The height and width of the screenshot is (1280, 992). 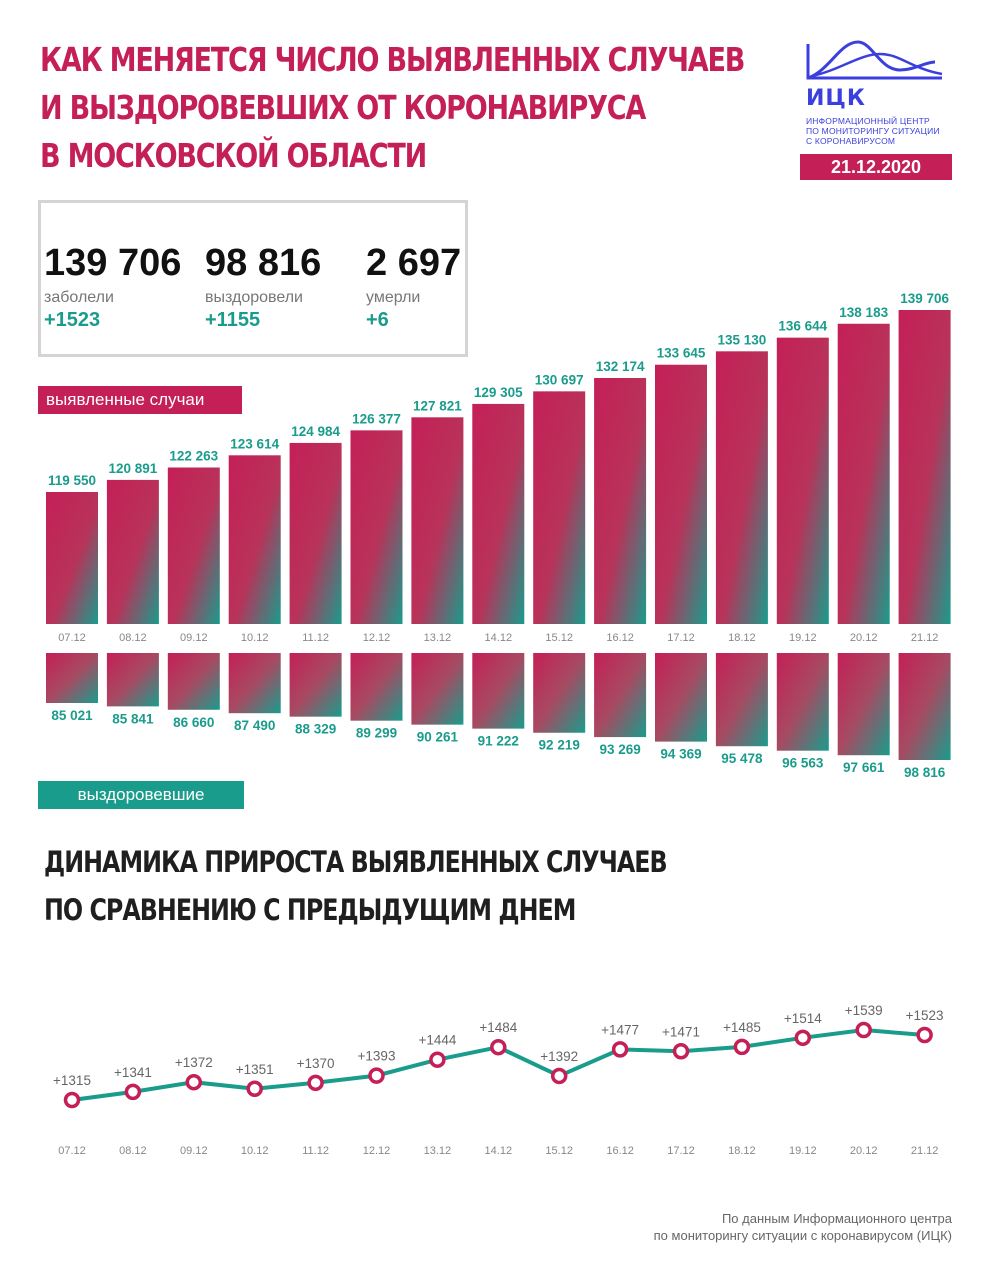 What do you see at coordinates (310, 910) in the screenshot?
I see `subtitle-line-2: ПО СРАВНЕНИЮ С ПРЕДЫДУЩИМ ДНЕМ` at bounding box center [310, 910].